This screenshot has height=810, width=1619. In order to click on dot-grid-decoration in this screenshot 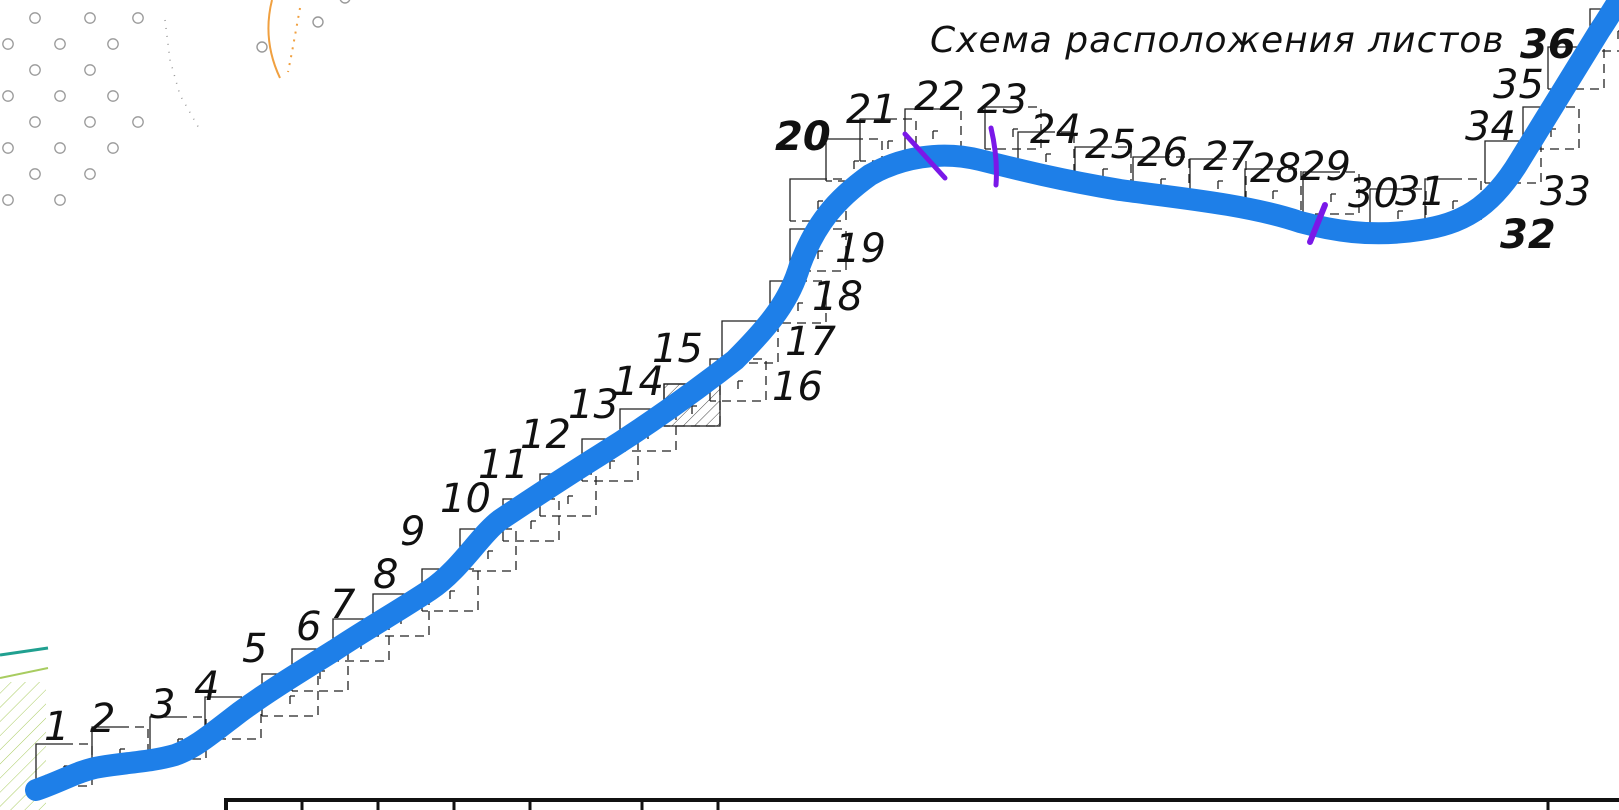, I will do `click(73, 109)`.